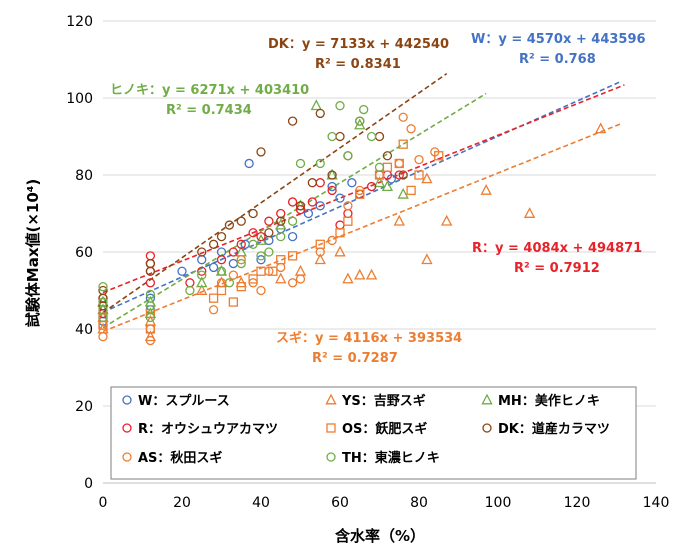  Describe the element at coordinates (380, 536) in the screenshot. I see `x-axis-title: 含水率（%）` at that location.